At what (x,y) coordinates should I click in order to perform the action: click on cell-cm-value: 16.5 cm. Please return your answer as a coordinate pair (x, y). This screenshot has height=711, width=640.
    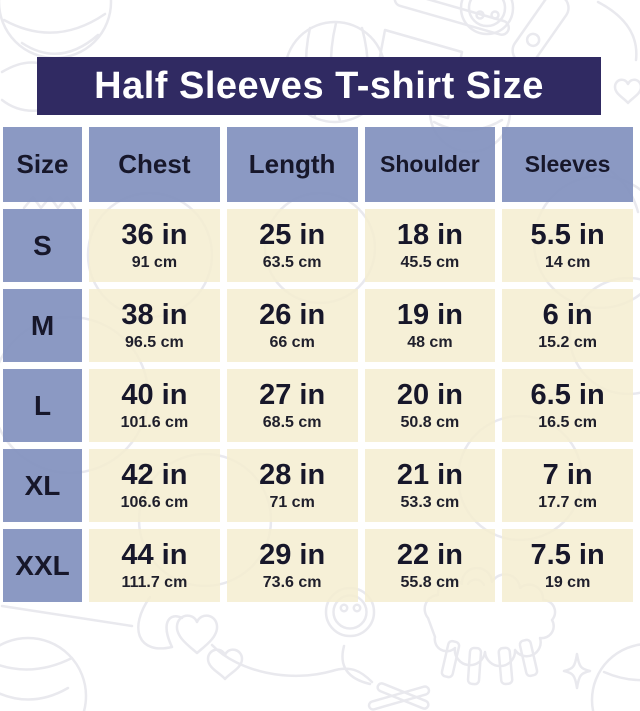
    Looking at the image, I should click on (567, 422).